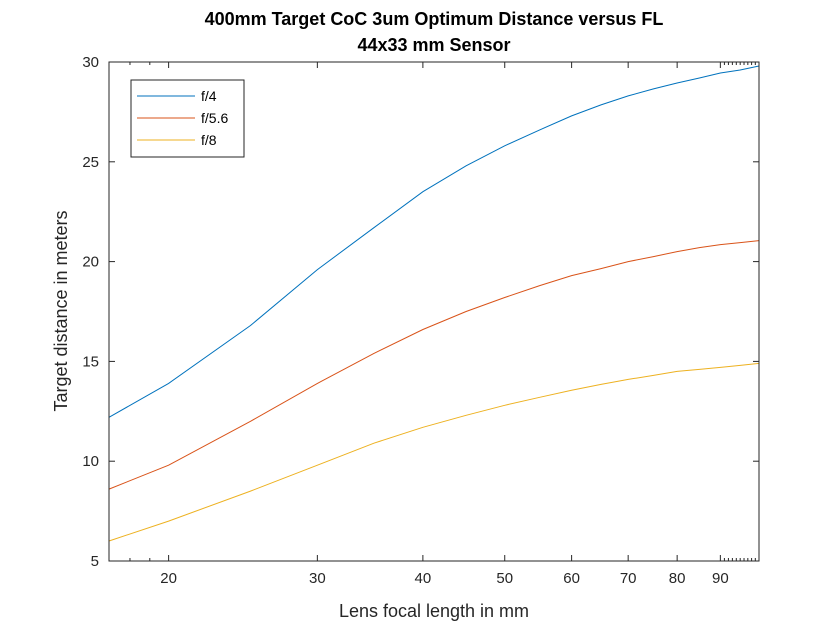  What do you see at coordinates (504, 578) in the screenshot?
I see `x-tick-label: 50` at bounding box center [504, 578].